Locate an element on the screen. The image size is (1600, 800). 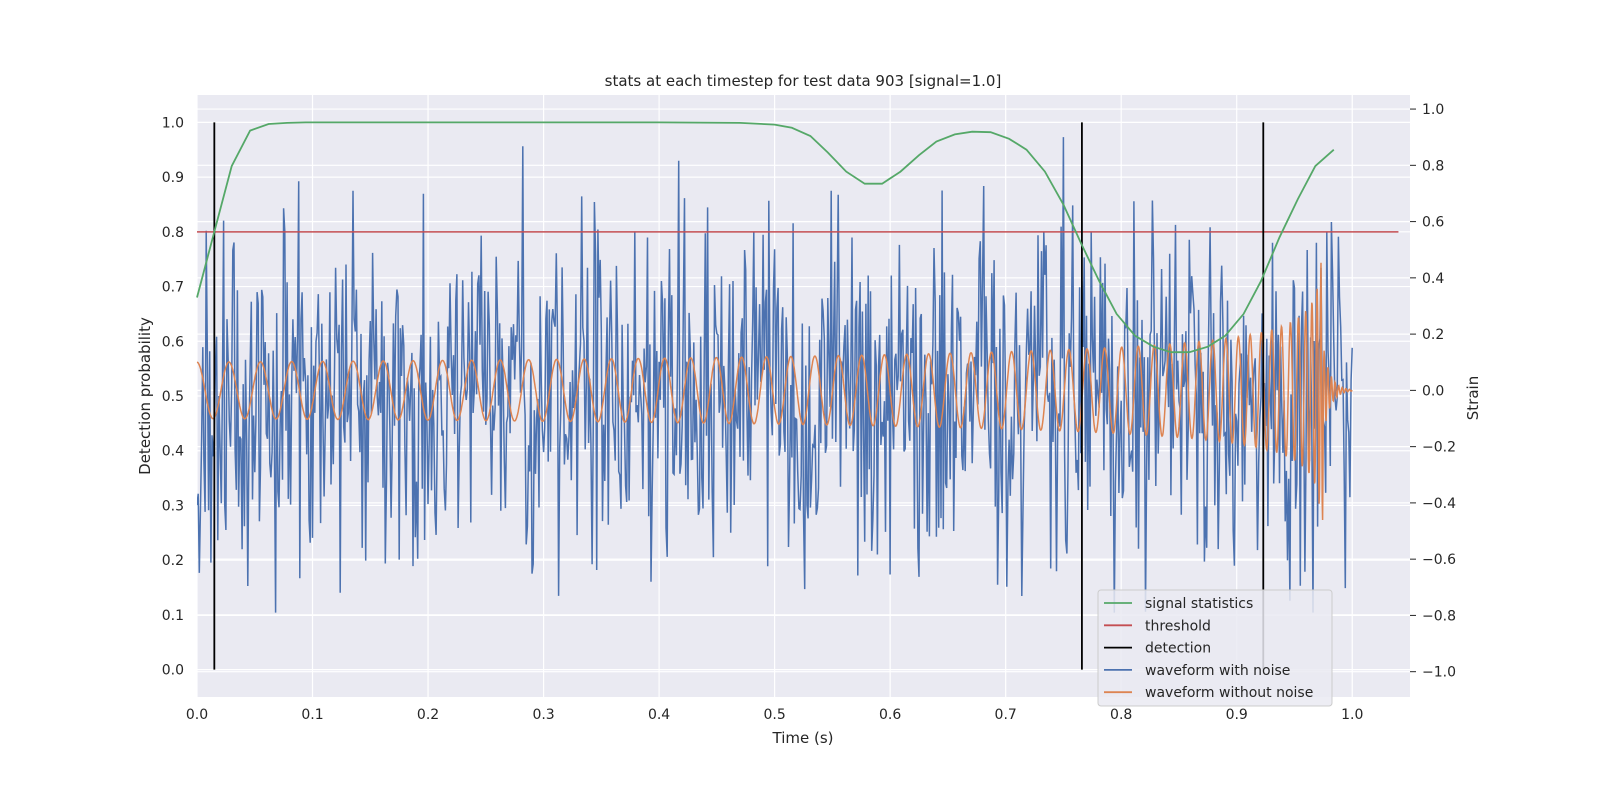
x-tick-label: 0.6 is located at coordinates (890, 715).